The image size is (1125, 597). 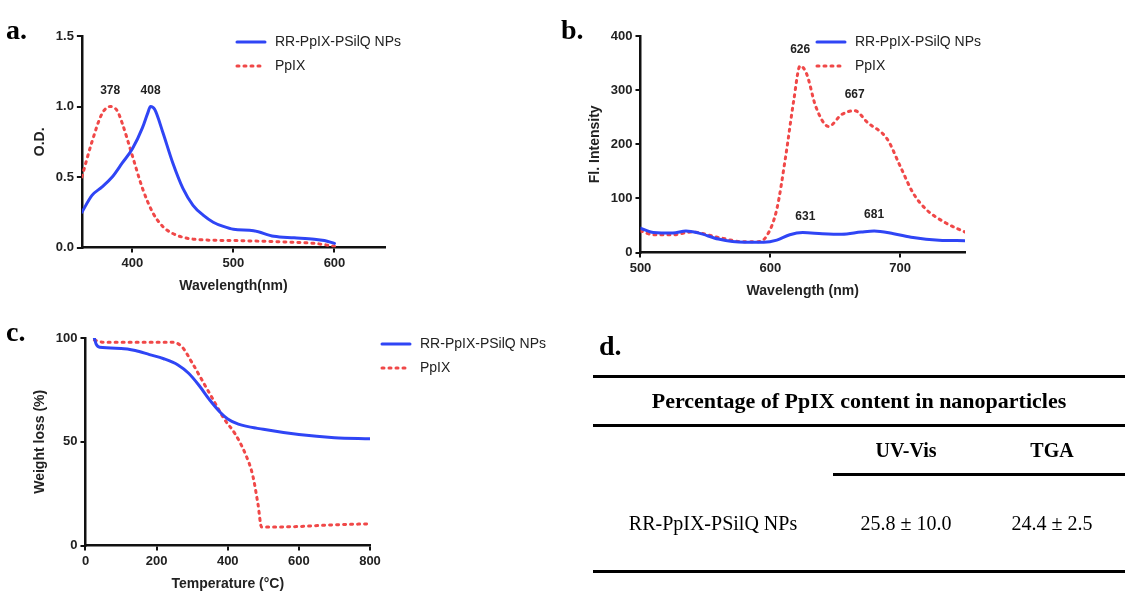 What do you see at coordinates (1052, 523) in the screenshot?
I see `text: 24.4 ± 2.5` at bounding box center [1052, 523].